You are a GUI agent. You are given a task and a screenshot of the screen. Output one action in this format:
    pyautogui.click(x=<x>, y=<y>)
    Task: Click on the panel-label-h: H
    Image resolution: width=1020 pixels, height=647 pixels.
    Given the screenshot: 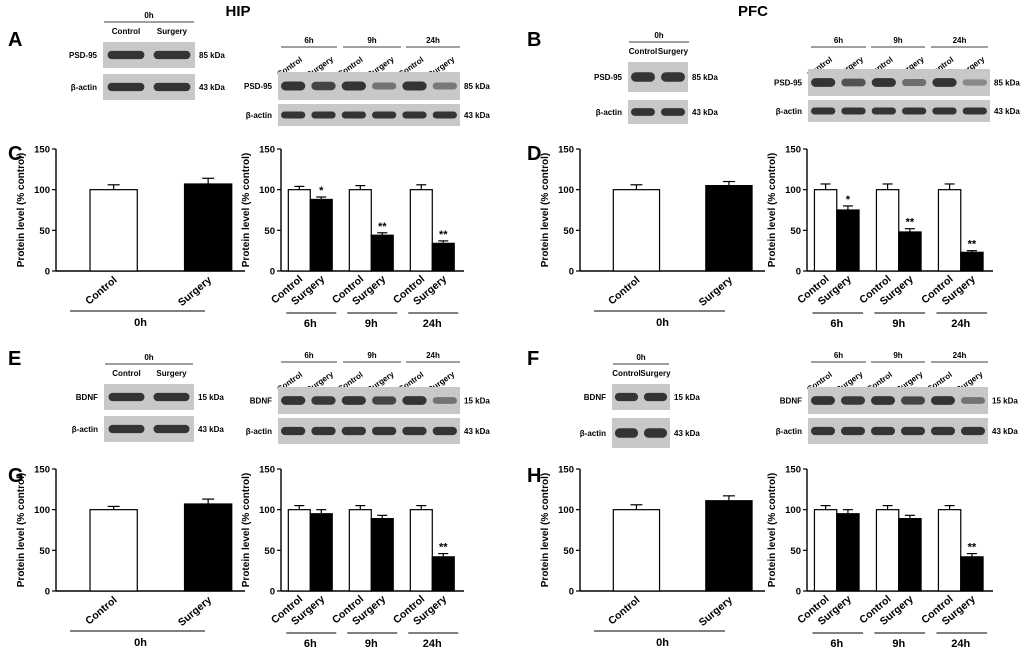 What is the action you would take?
    pyautogui.click(x=534, y=476)
    